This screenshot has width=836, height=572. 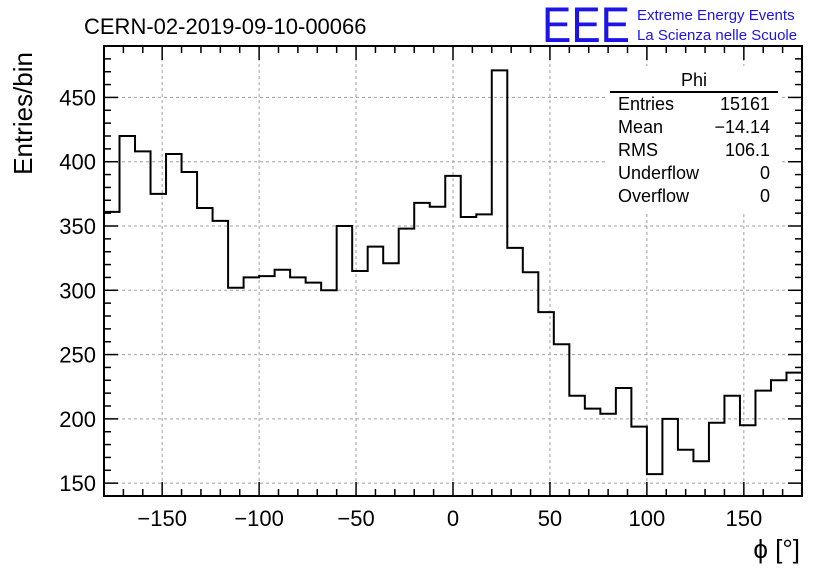 What do you see at coordinates (77, 483) in the screenshot?
I see `y-tick-label: 150` at bounding box center [77, 483].